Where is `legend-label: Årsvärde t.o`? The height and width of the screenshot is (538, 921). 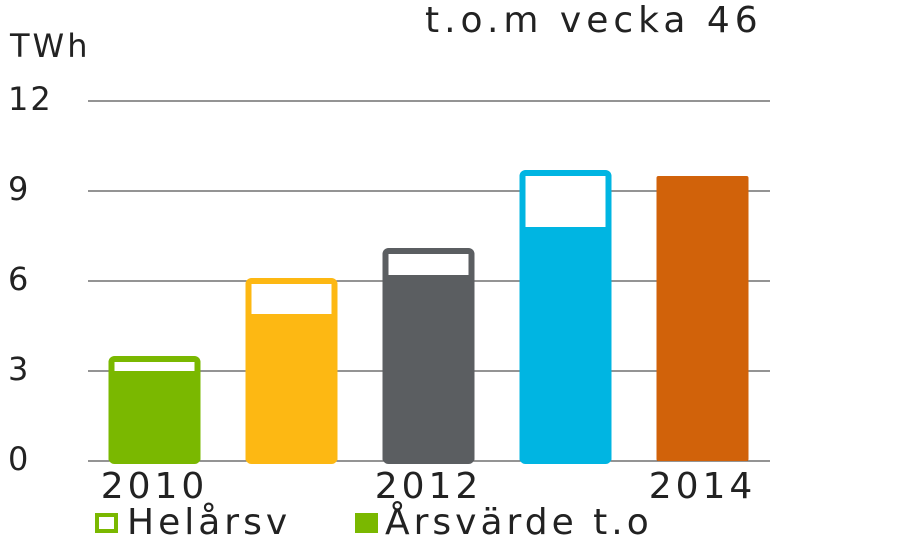 legend-label: Årsvärde t.o is located at coordinates (519, 519).